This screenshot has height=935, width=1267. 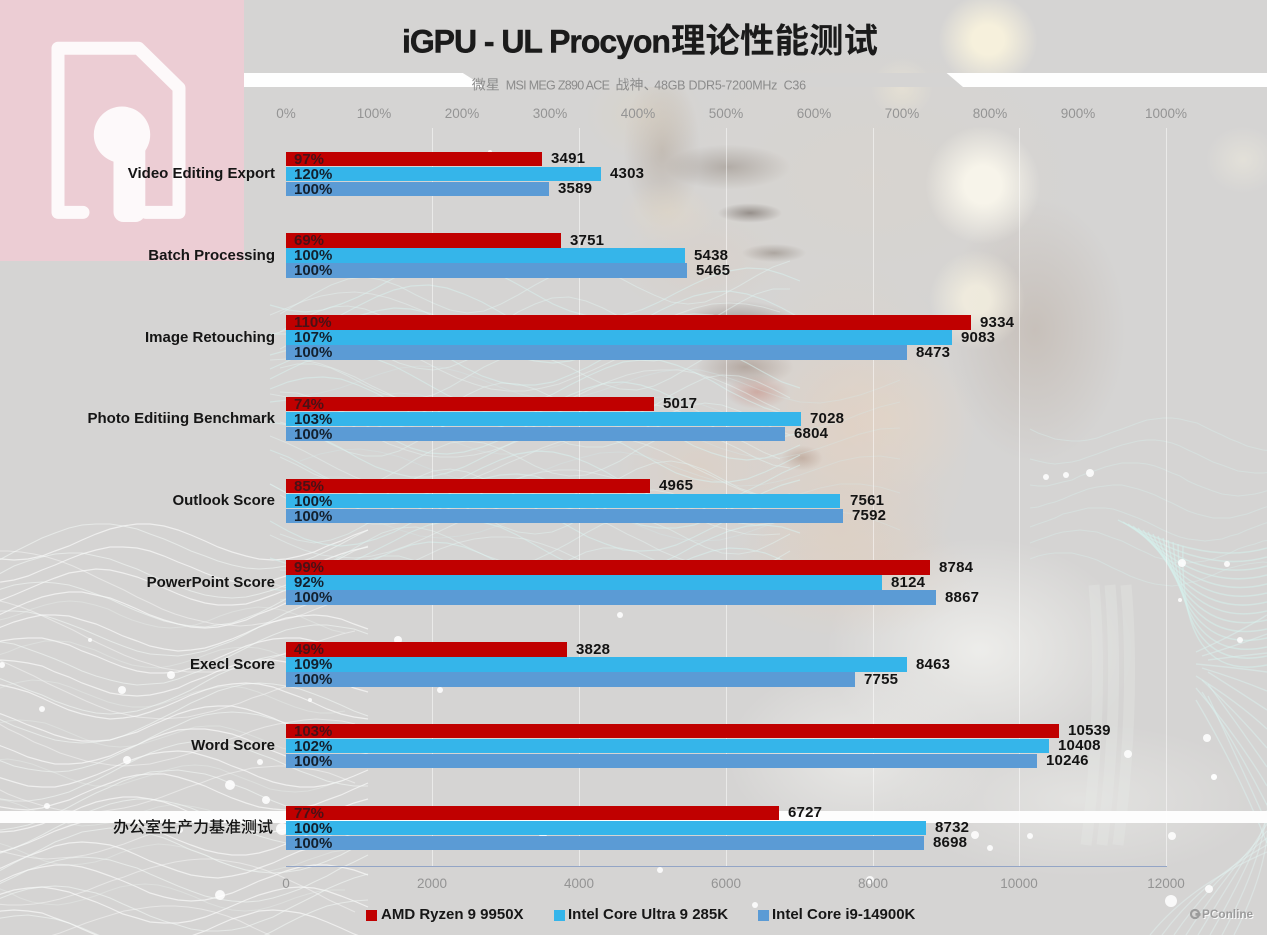 What do you see at coordinates (536, 42) in the screenshot?
I see `svg-text: iGPU - UL Procyon` at bounding box center [536, 42].